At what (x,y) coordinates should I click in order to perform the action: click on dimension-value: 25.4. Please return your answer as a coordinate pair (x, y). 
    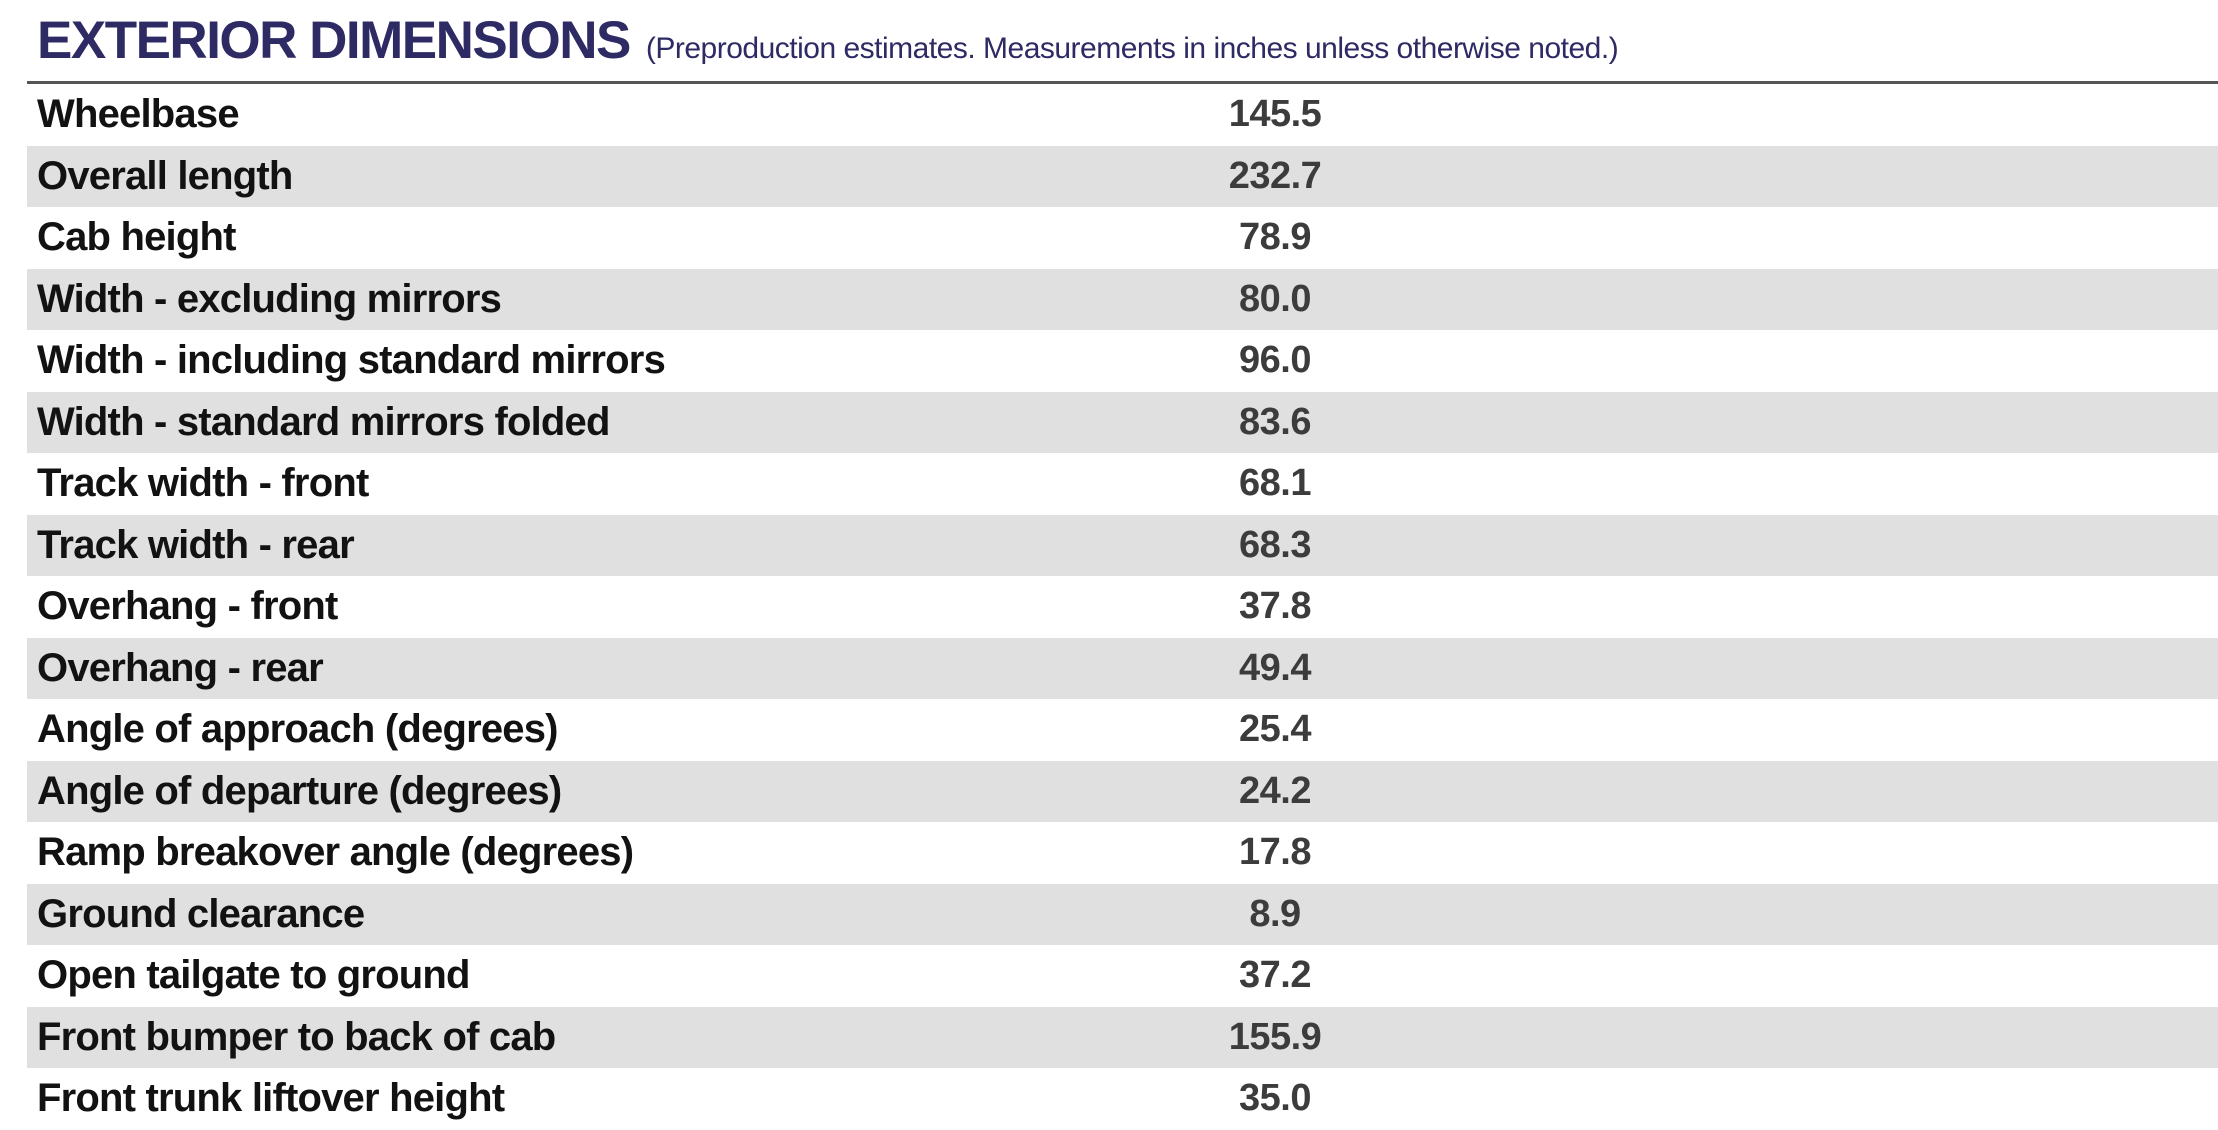
    Looking at the image, I should click on (1275, 729).